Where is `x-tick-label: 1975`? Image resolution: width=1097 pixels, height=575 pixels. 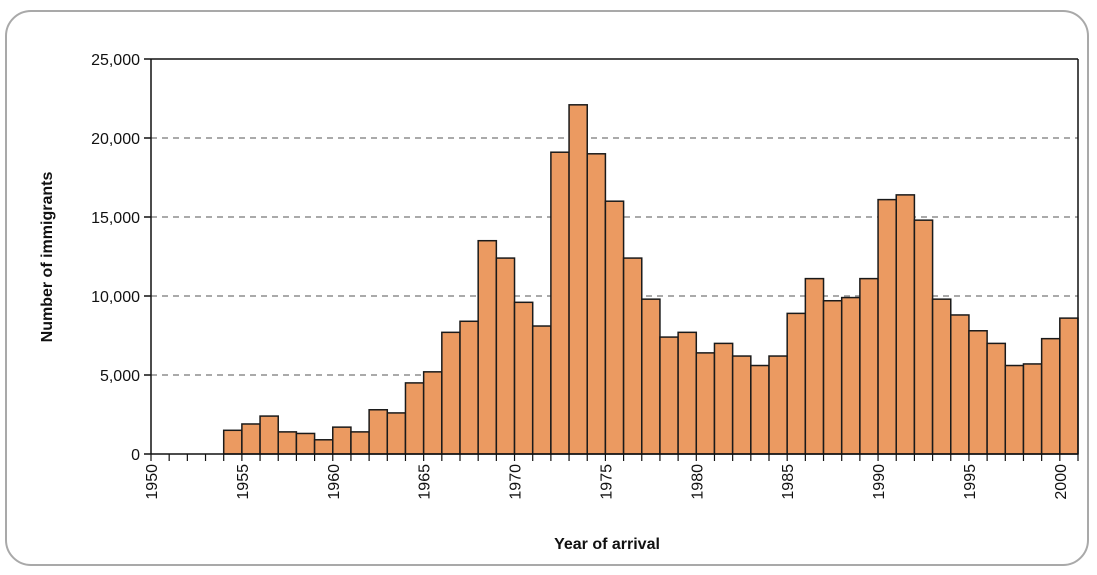
x-tick-label: 1975 is located at coordinates (606, 482).